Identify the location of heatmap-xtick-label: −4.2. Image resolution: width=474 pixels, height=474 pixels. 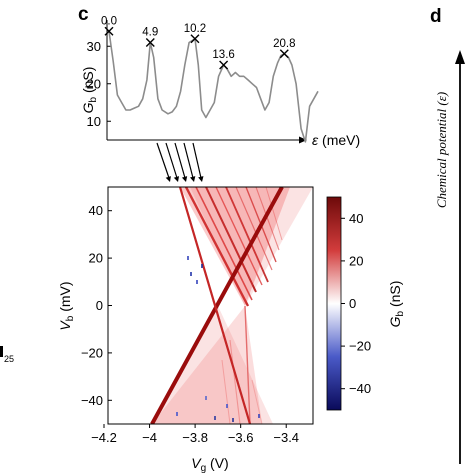
(104, 437).